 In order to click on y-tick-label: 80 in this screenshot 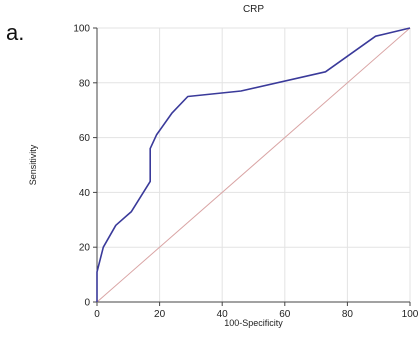, I will do `click(85, 83)`.